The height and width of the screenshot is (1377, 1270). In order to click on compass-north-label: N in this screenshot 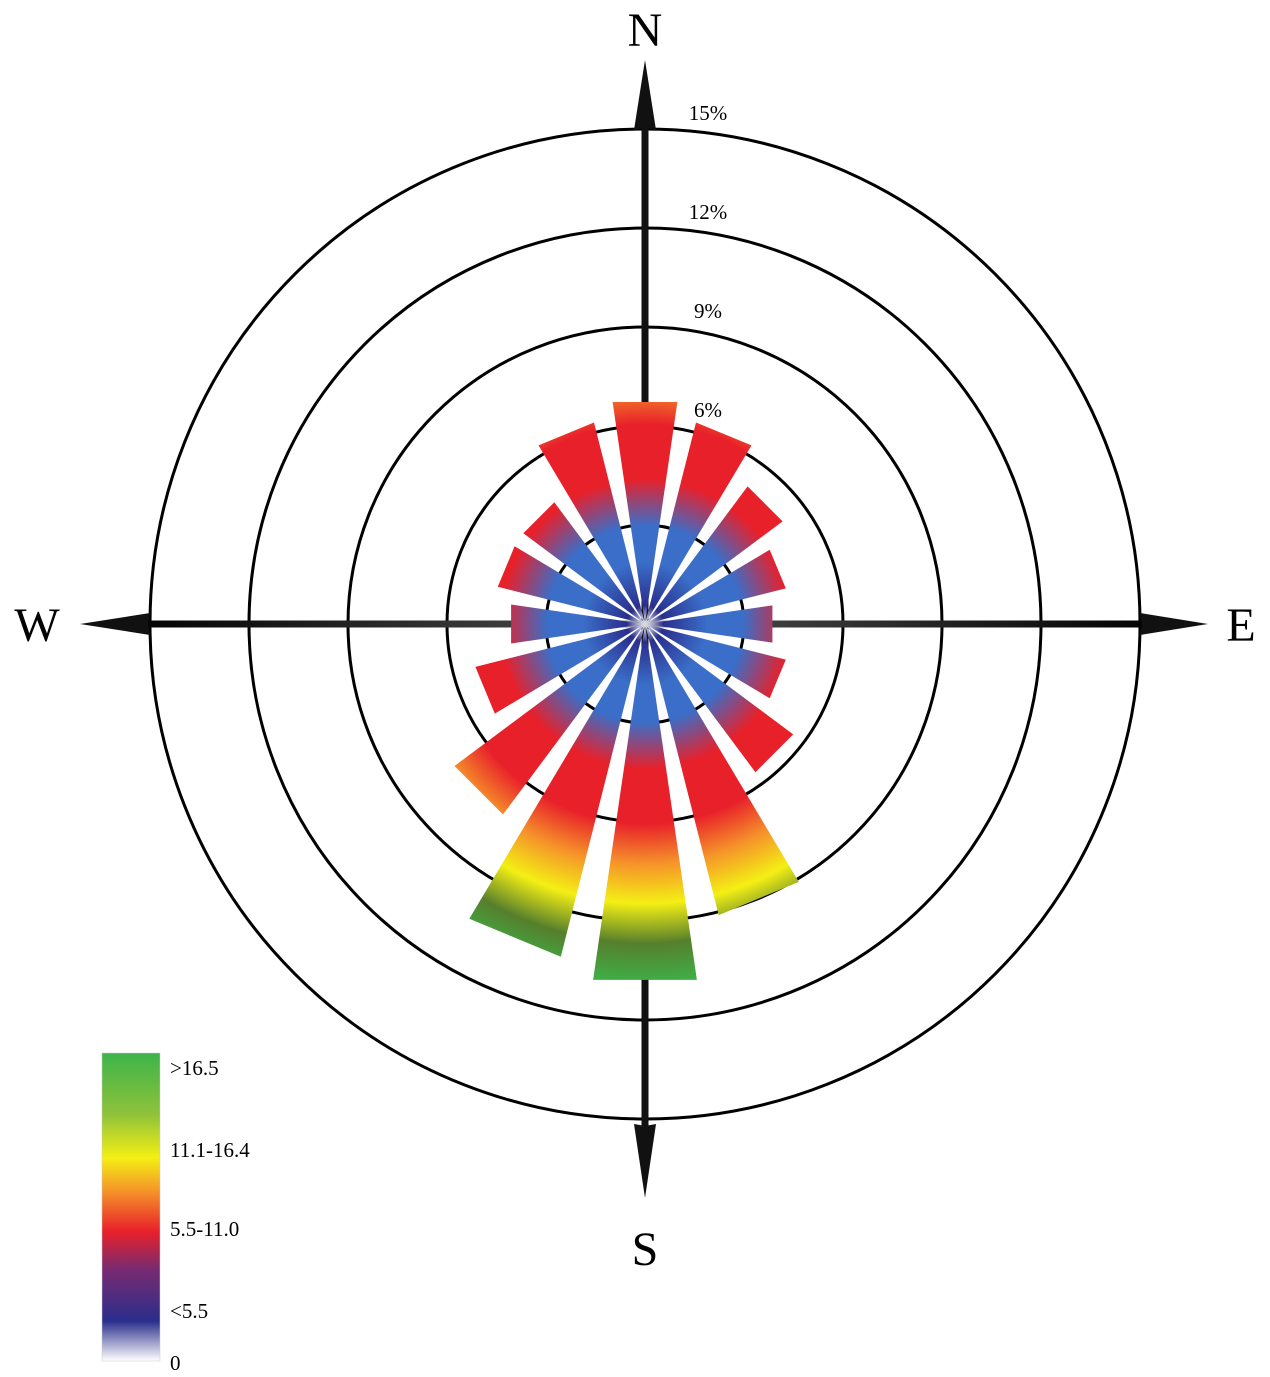, I will do `click(645, 30)`.